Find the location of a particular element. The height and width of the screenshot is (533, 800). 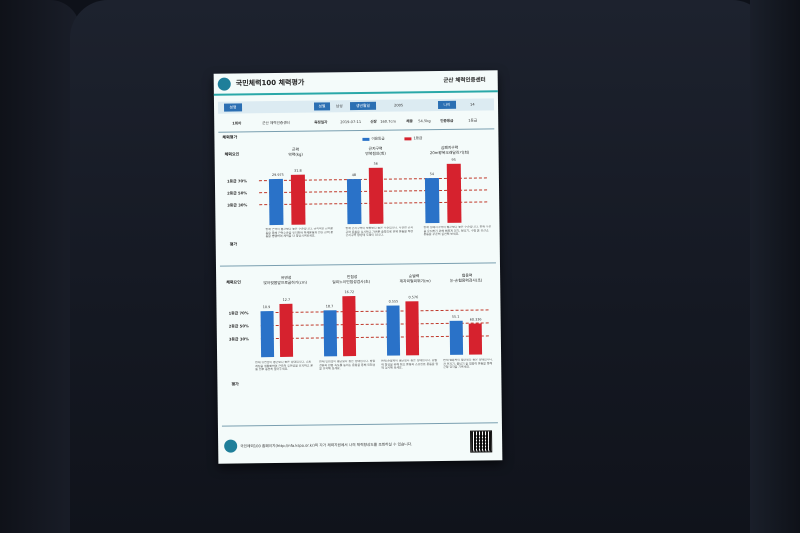

qr-code-icon is located at coordinates (481, 441).